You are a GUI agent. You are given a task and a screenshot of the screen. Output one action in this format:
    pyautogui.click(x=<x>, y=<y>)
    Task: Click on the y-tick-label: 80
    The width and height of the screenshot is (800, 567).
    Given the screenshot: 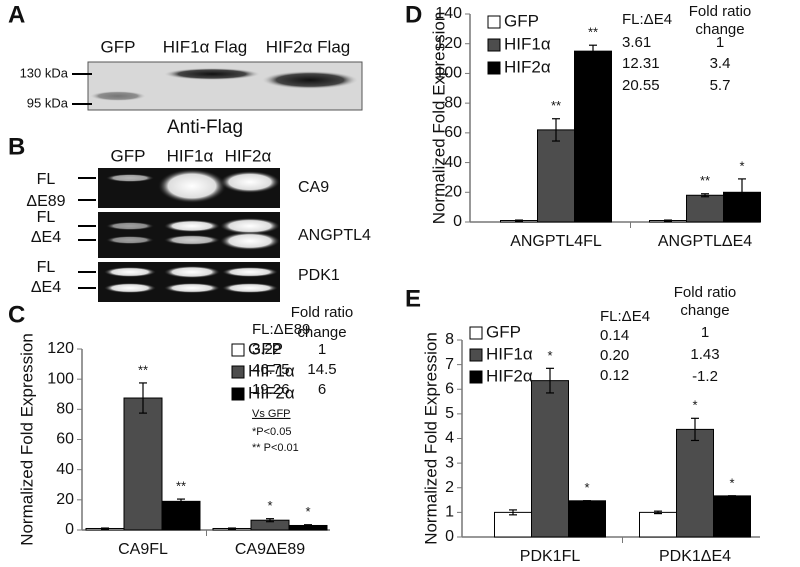 What is the action you would take?
    pyautogui.click(x=65, y=409)
    